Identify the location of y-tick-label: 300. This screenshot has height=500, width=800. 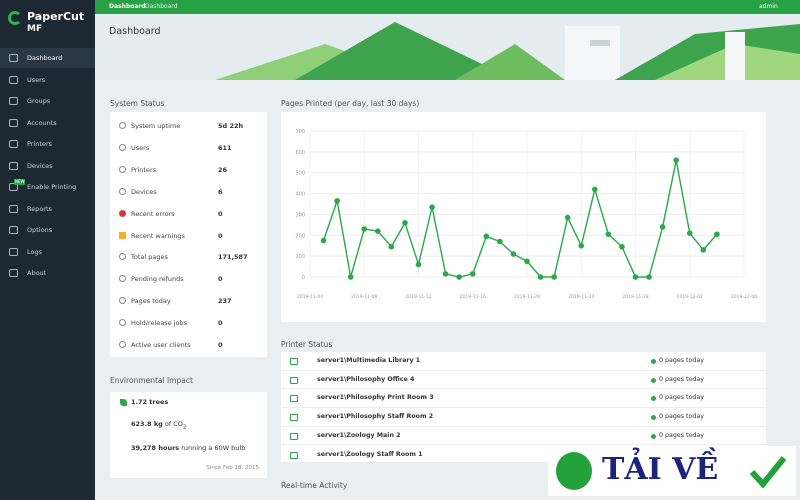
(300, 215).